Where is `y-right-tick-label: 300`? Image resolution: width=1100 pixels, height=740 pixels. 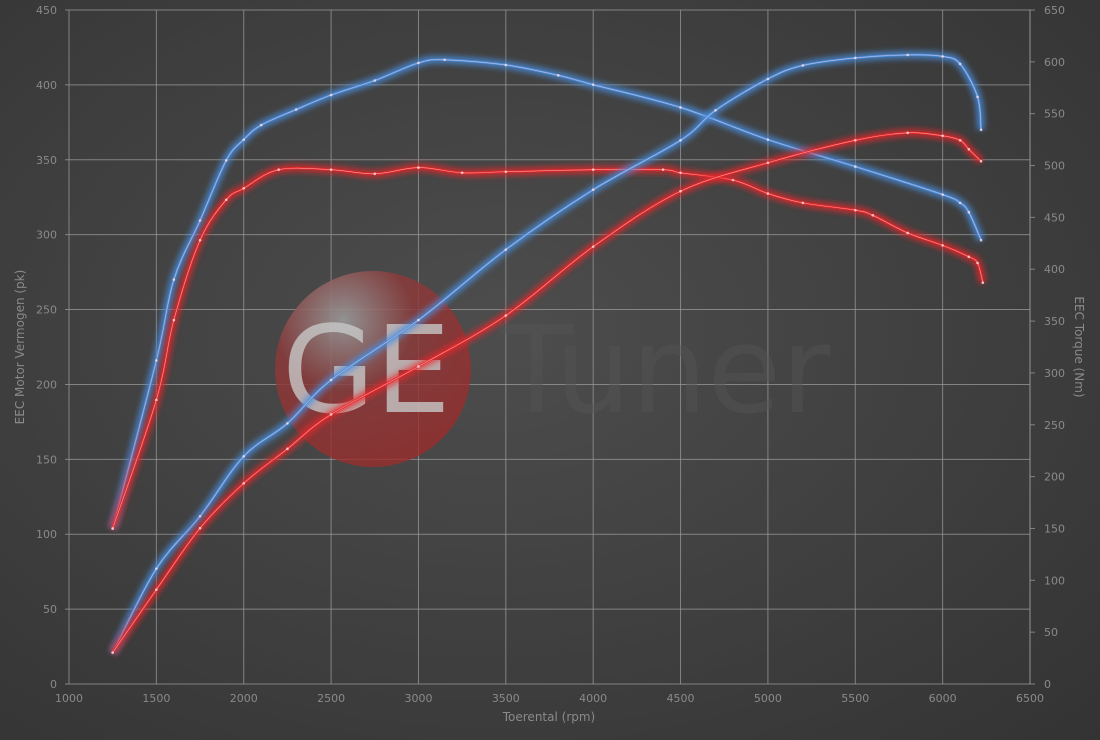
y-right-tick-label: 300 is located at coordinates (1054, 373).